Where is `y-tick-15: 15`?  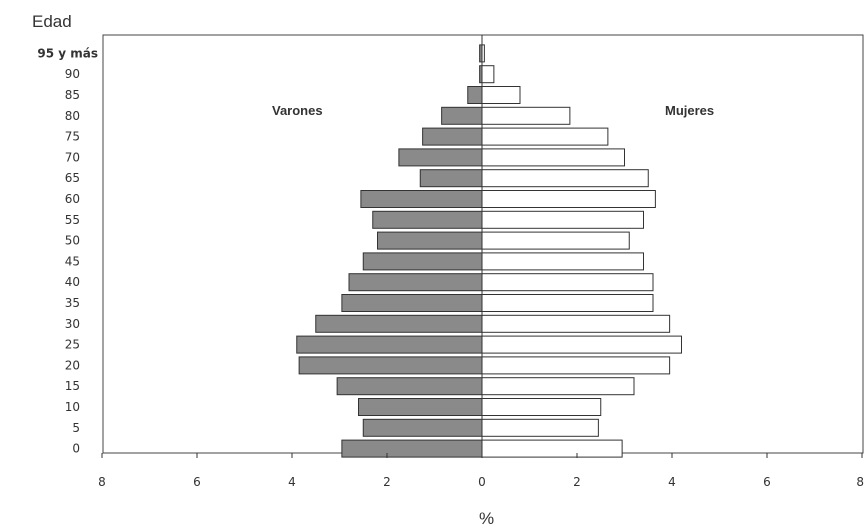
y-tick-15: 15 is located at coordinates (72, 386).